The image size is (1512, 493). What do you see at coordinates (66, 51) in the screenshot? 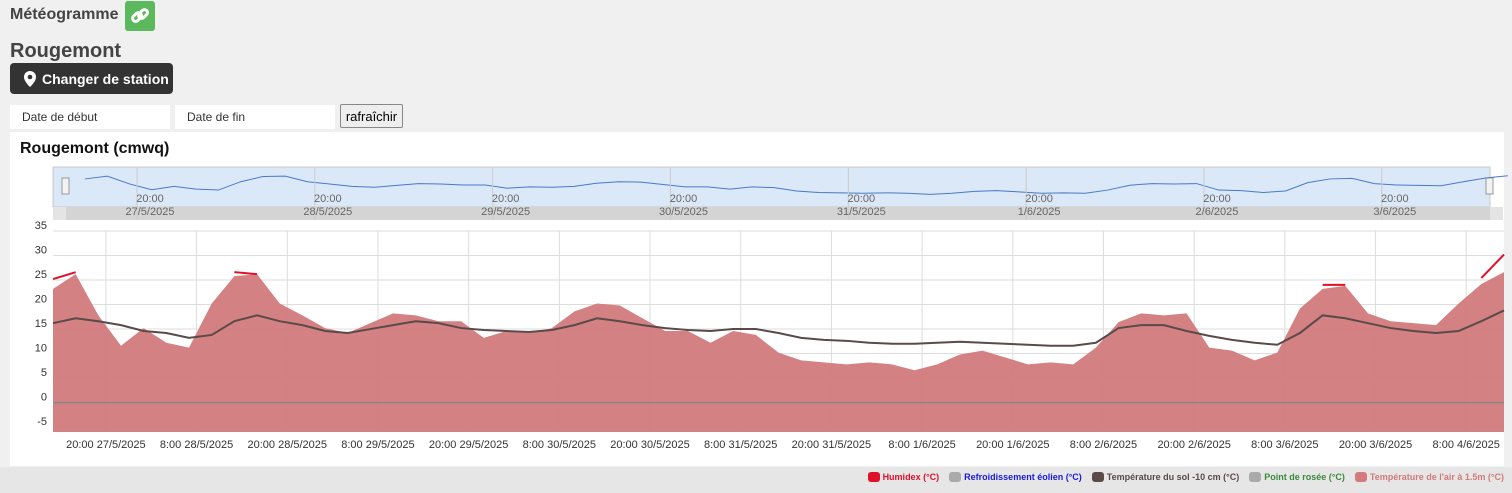
I see `station-name: Rougemont` at bounding box center [66, 51].